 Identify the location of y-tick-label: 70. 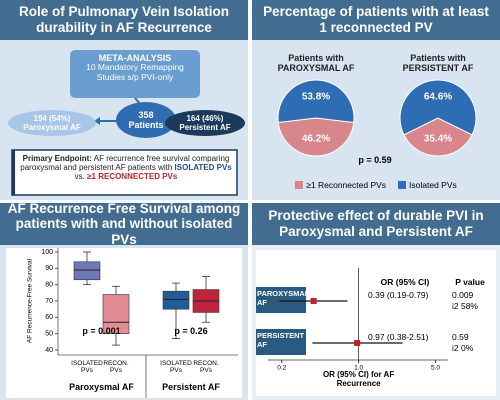
(49, 301).